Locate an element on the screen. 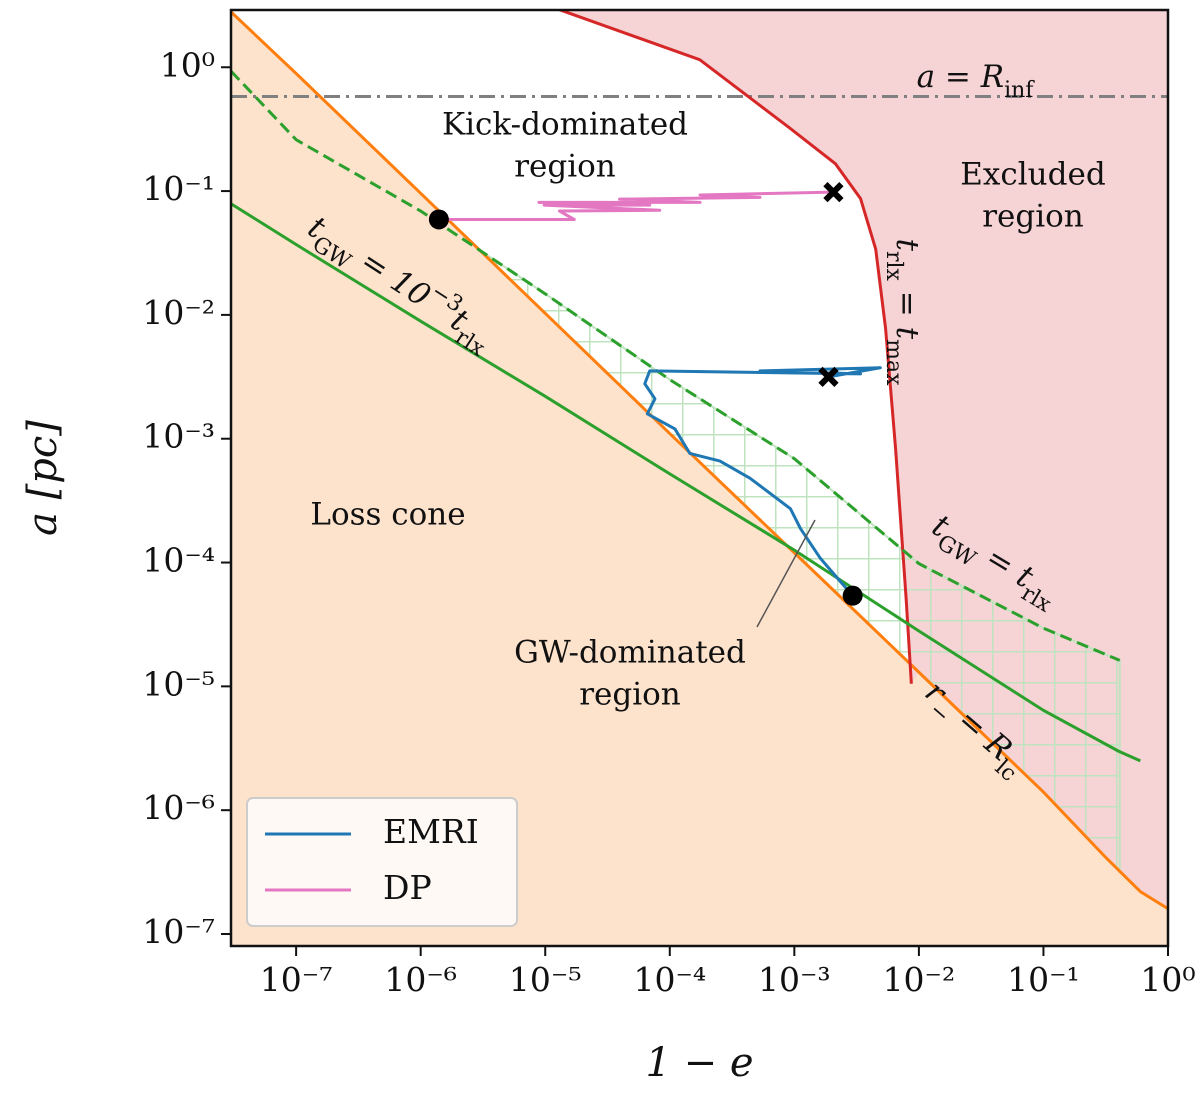  pointer-line is located at coordinates (786, 573).